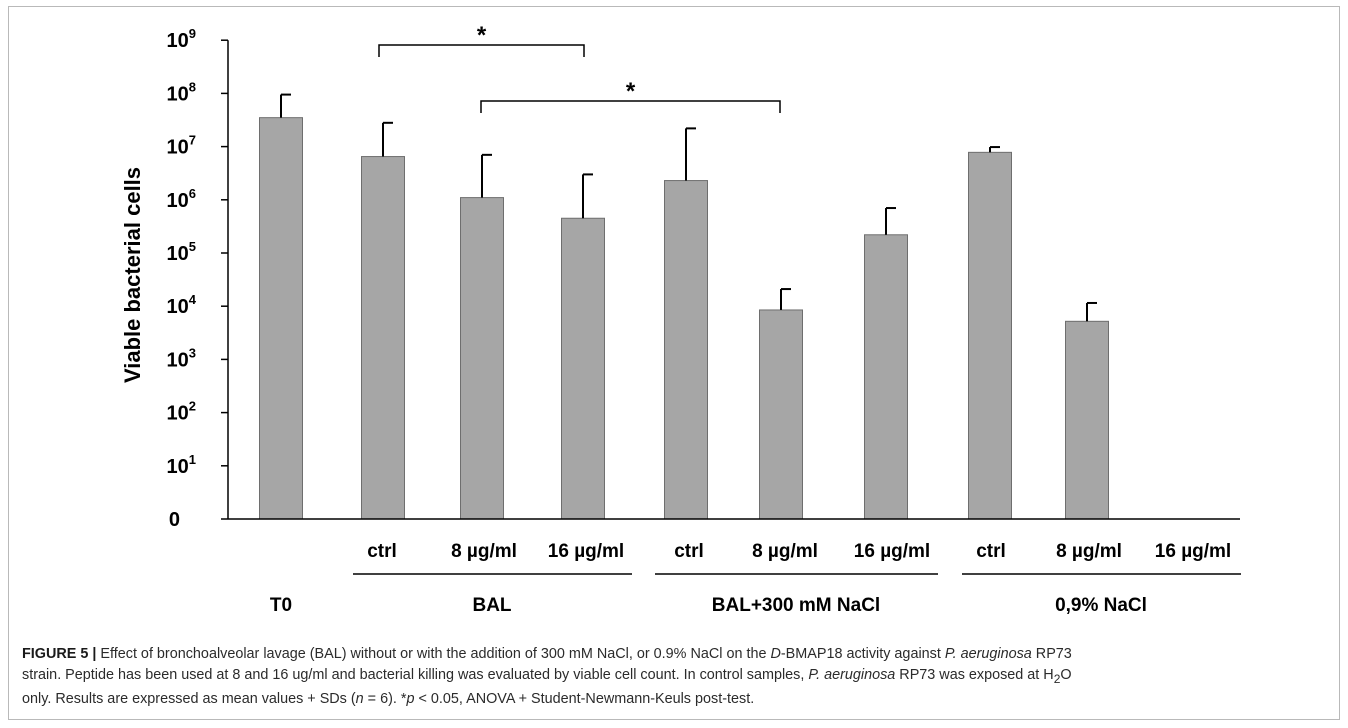  I want to click on y-tick-label: 10¹, so click(181, 465).